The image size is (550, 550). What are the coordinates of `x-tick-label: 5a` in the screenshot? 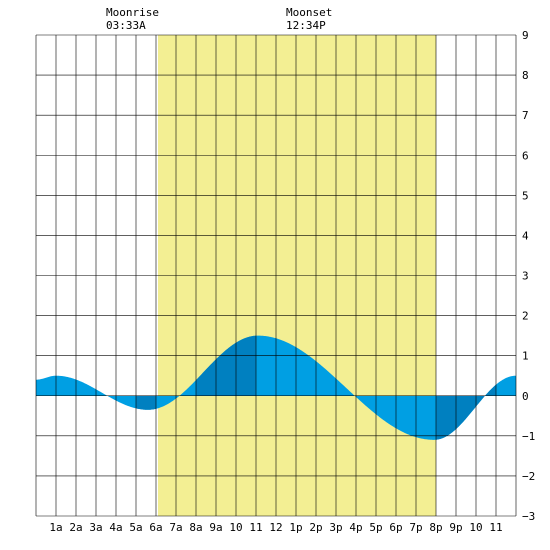 It's located at (135, 527).